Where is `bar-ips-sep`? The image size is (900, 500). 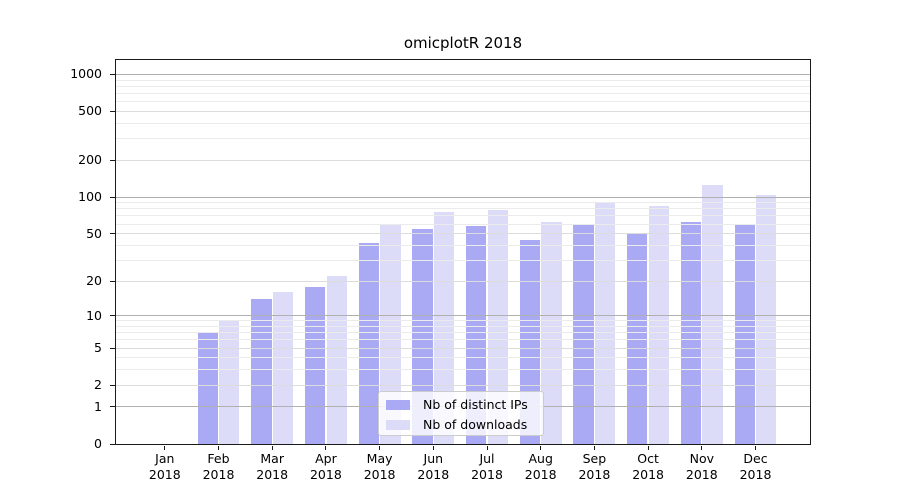 bar-ips-sep is located at coordinates (583, 334).